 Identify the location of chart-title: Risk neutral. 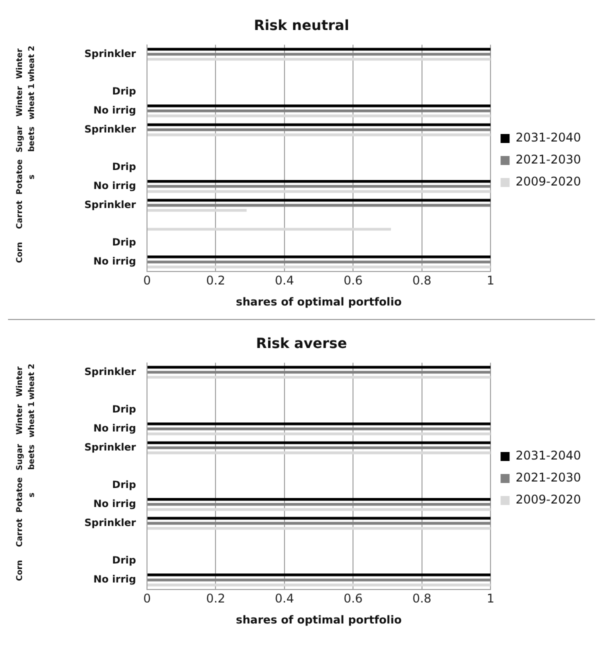
(302, 26).